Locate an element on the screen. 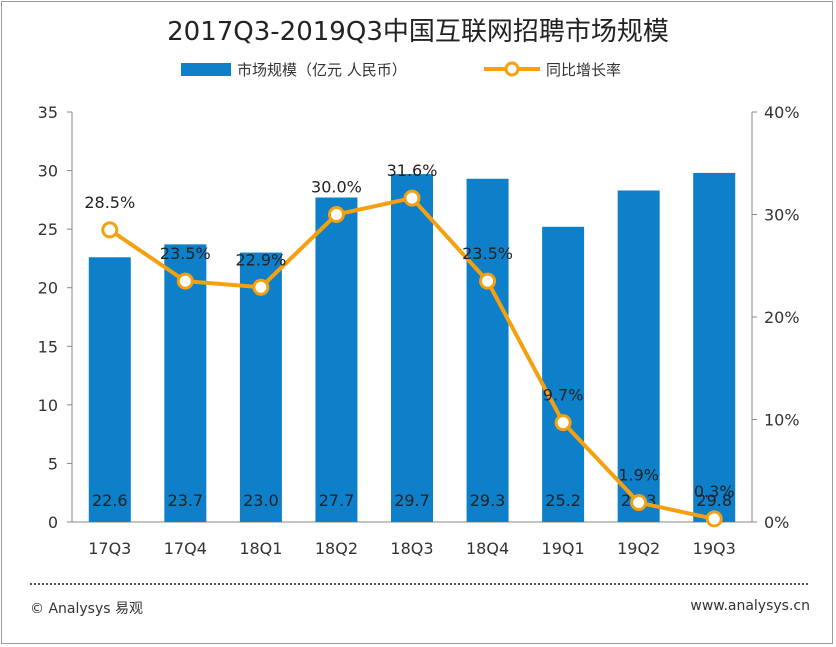  x-tick-label: 18Q4 is located at coordinates (487, 548).